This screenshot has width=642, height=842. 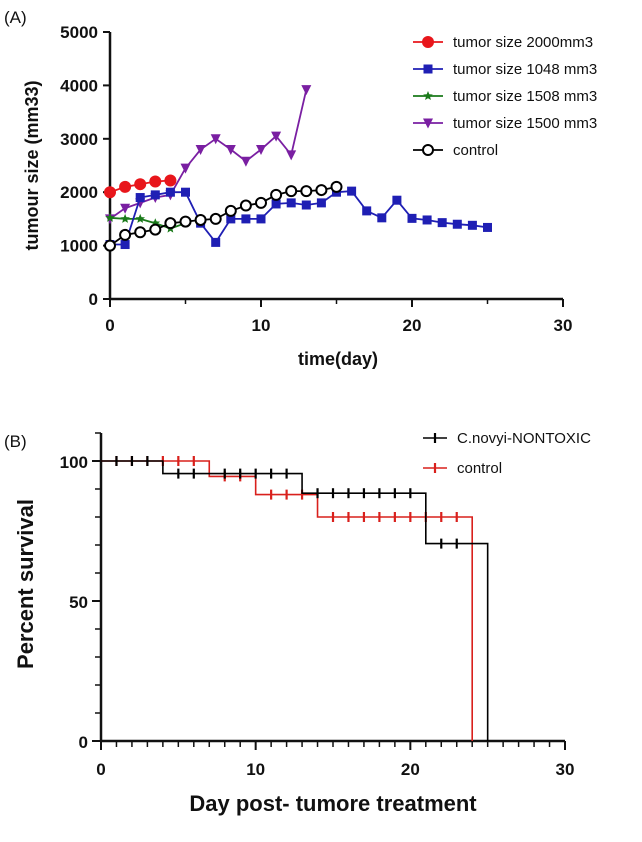 I want to click on panel-a-x-tick-label: 10, so click(x=261, y=325).